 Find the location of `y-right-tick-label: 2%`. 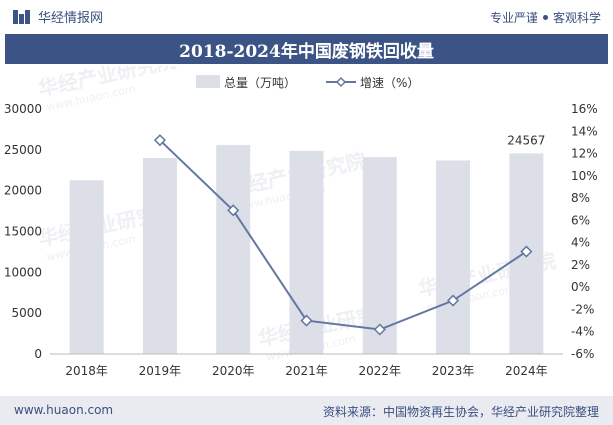

y-right-tick-label: 2% is located at coordinates (580, 265).